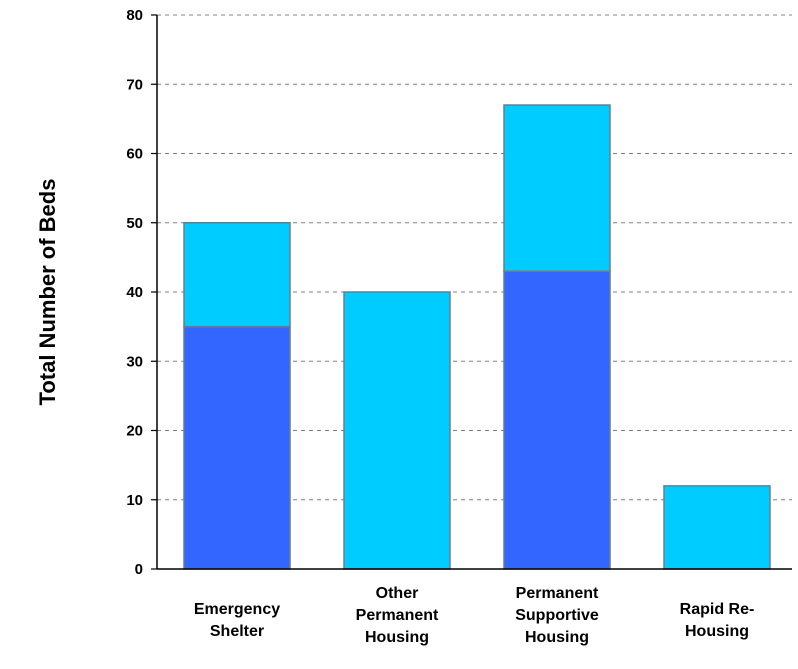 This screenshot has width=798, height=669. I want to click on x-category-label: Emergency Shelter, so click(237, 620).